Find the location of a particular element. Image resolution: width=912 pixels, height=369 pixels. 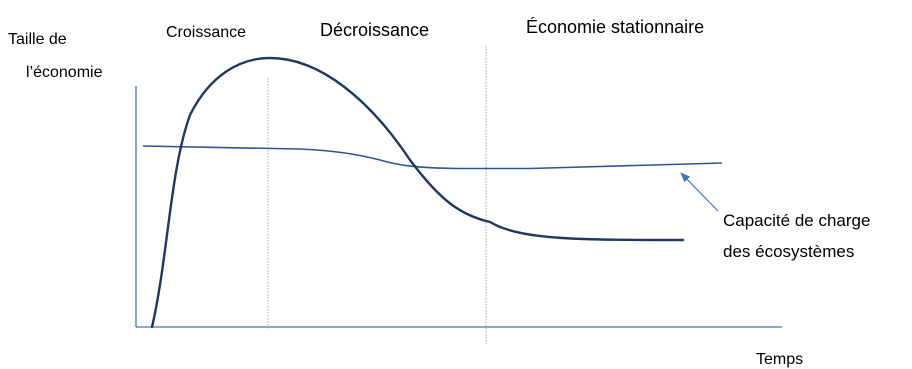

y-axis-label-line-1: Taille de is located at coordinates (37, 39).